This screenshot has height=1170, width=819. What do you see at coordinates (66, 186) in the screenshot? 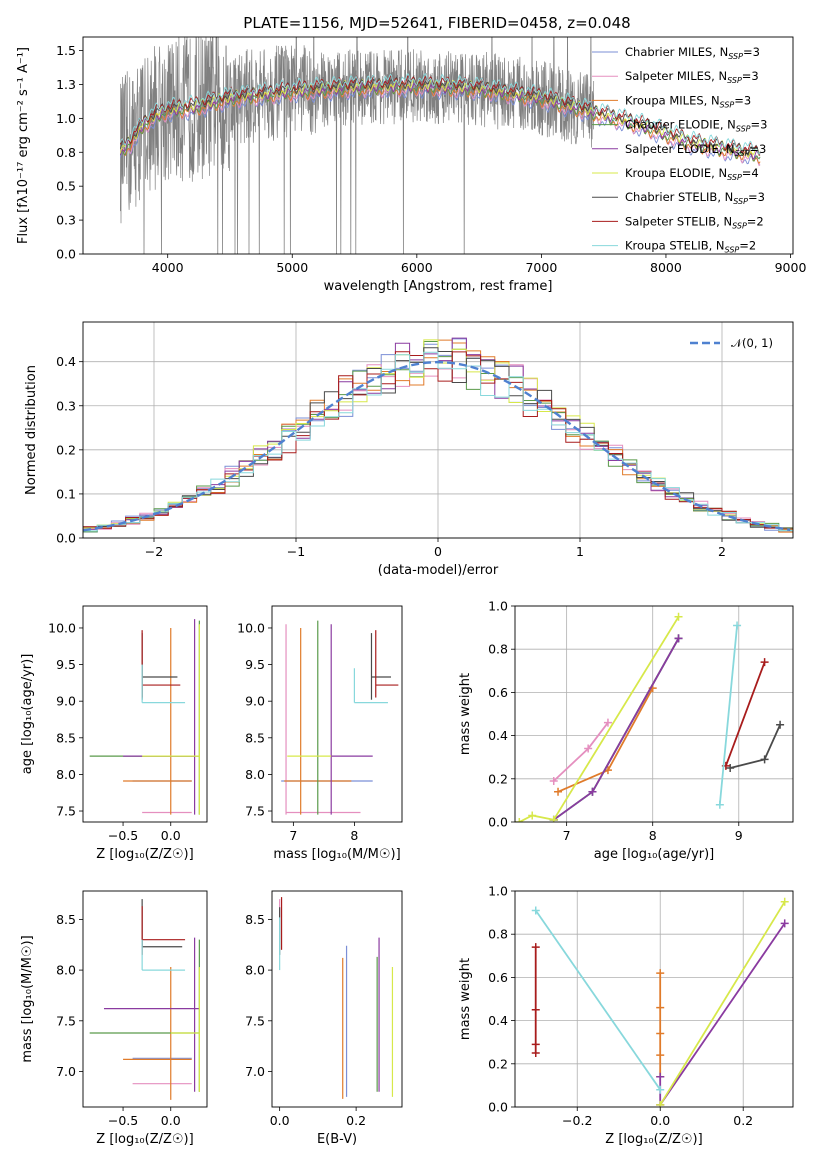
I see `y-tick-label: 0.5` at bounding box center [66, 186].